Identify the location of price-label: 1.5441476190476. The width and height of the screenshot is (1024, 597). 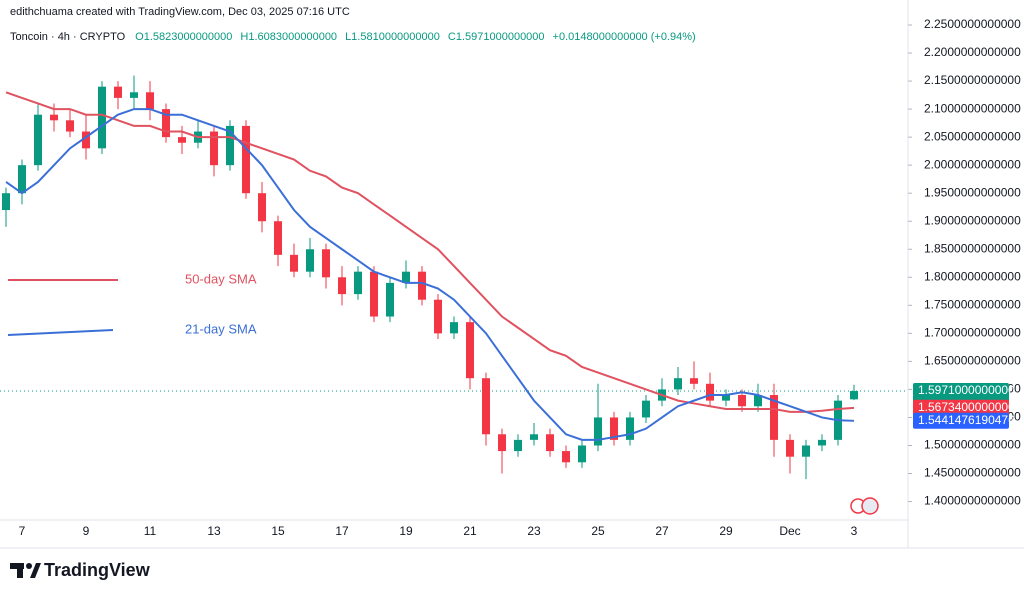
(966, 420).